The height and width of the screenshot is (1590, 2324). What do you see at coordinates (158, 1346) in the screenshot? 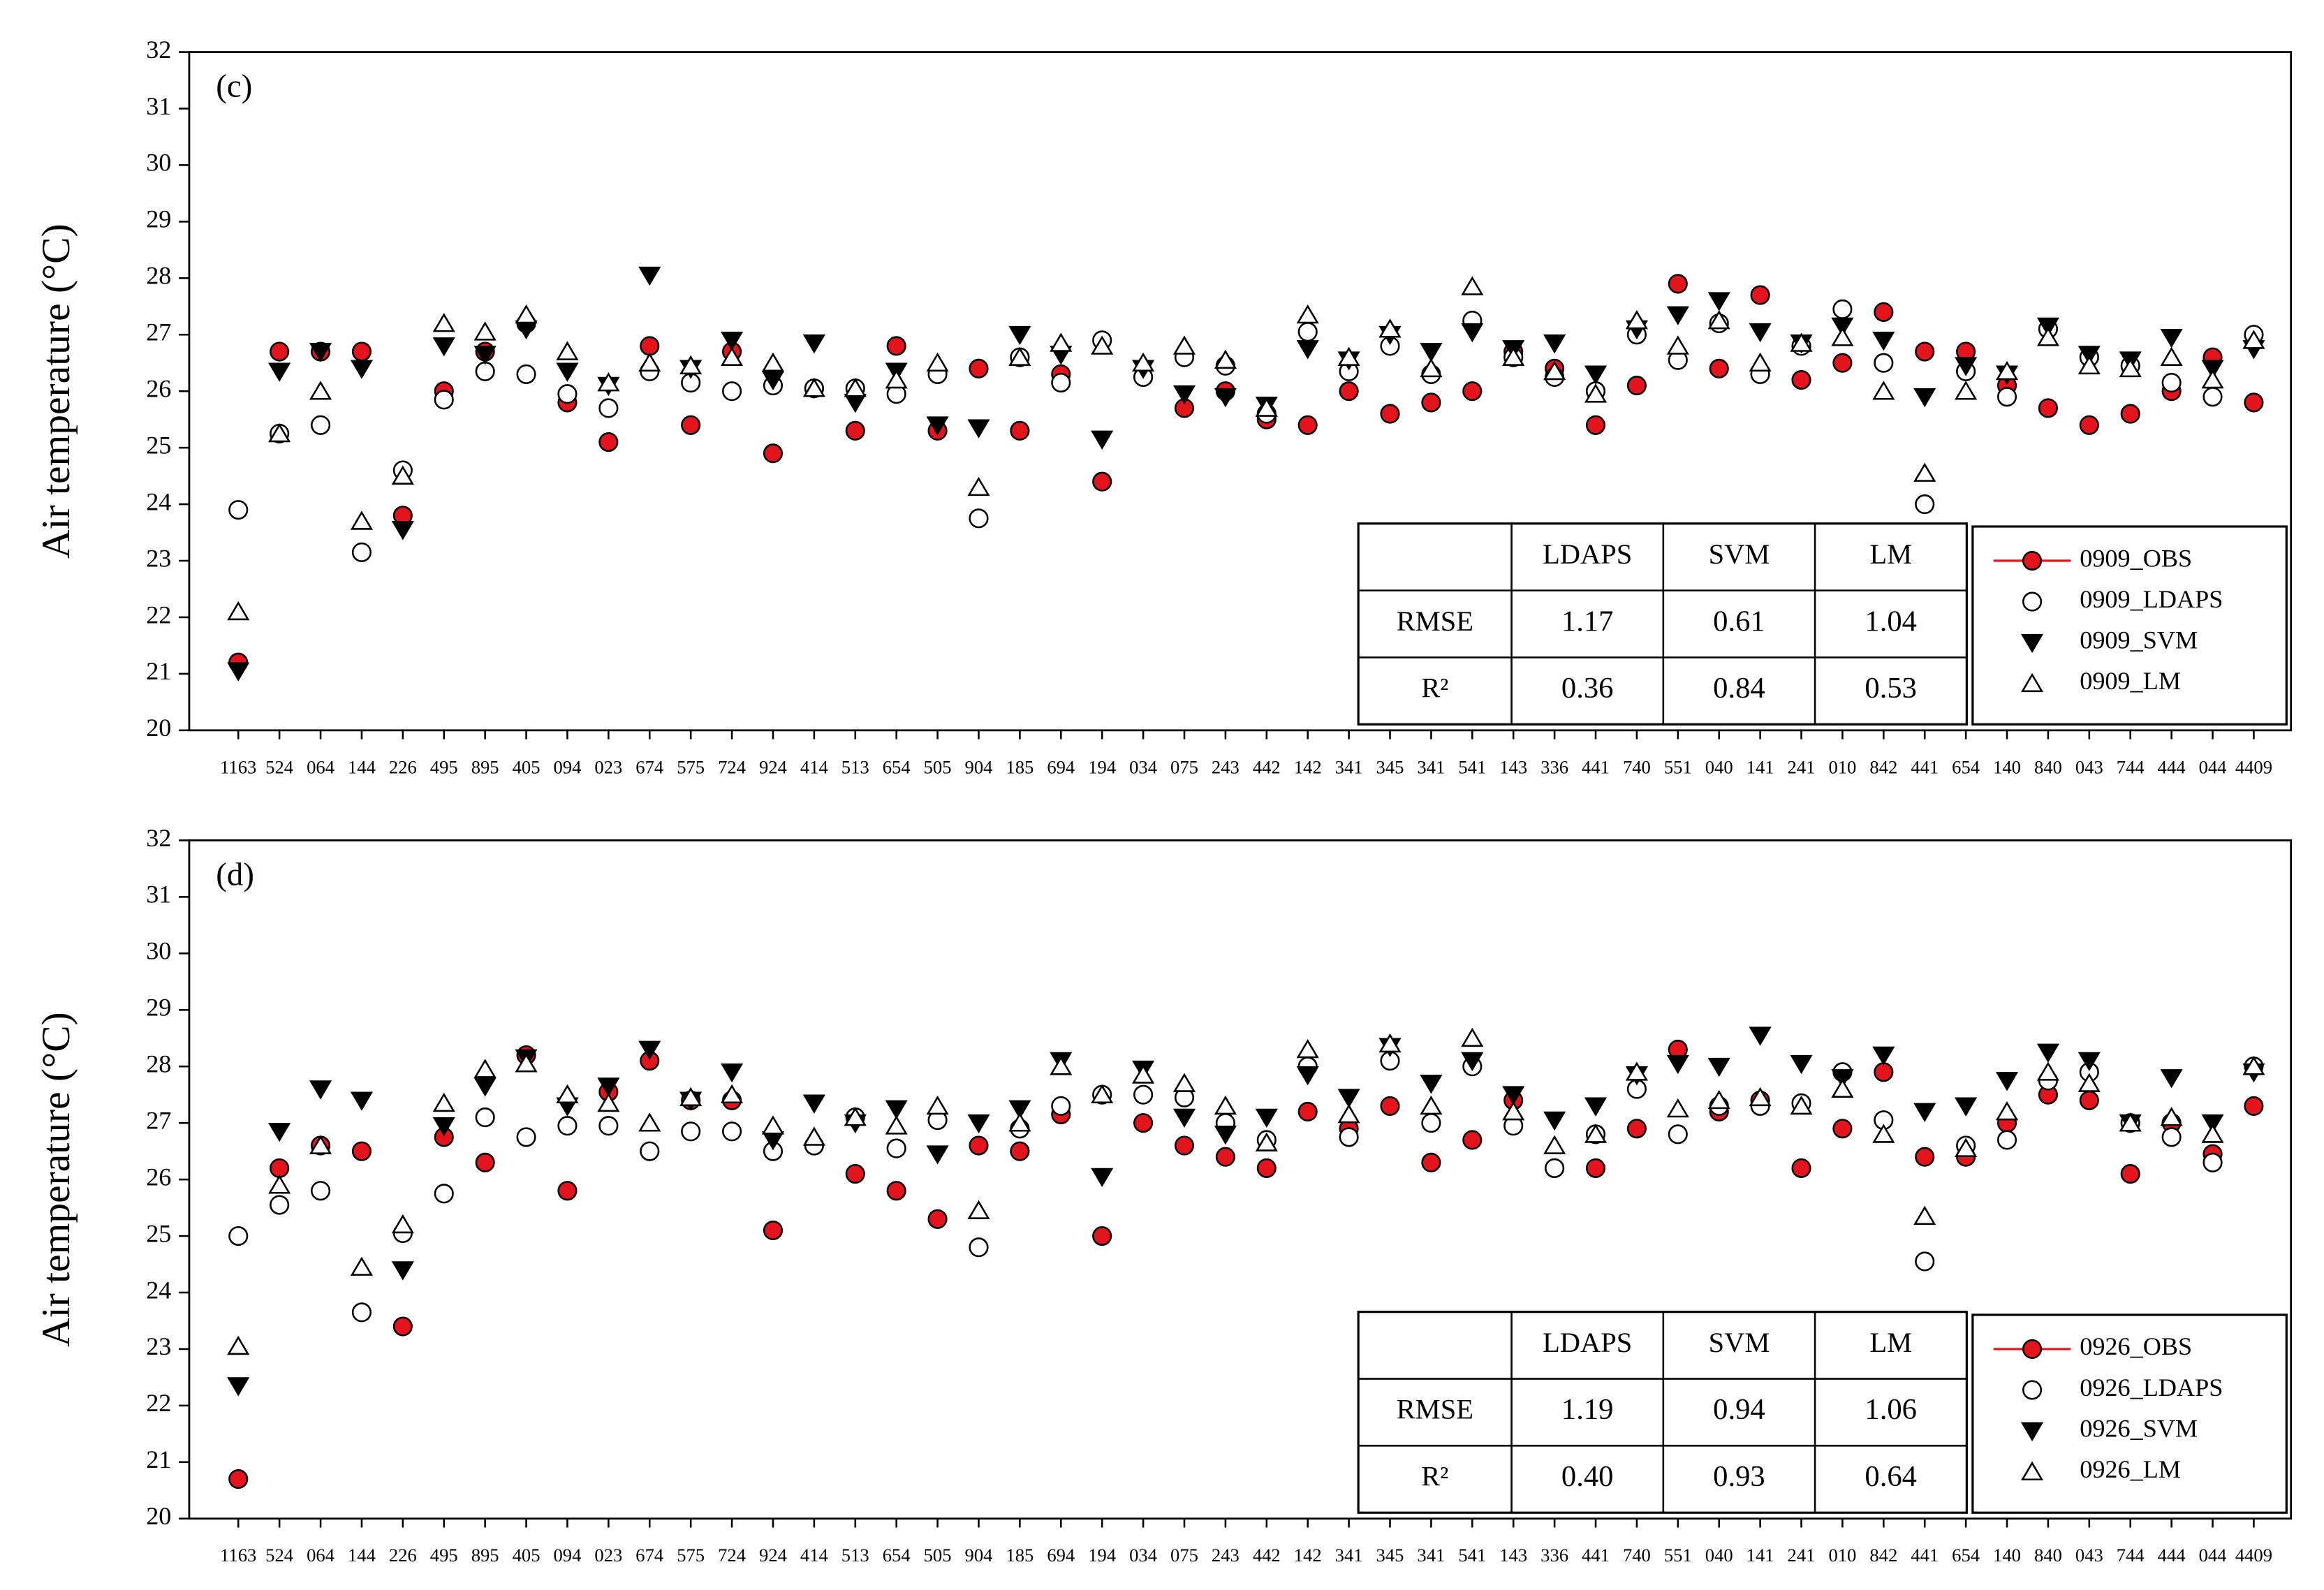
I see `y-tick-label: 23` at bounding box center [158, 1346].